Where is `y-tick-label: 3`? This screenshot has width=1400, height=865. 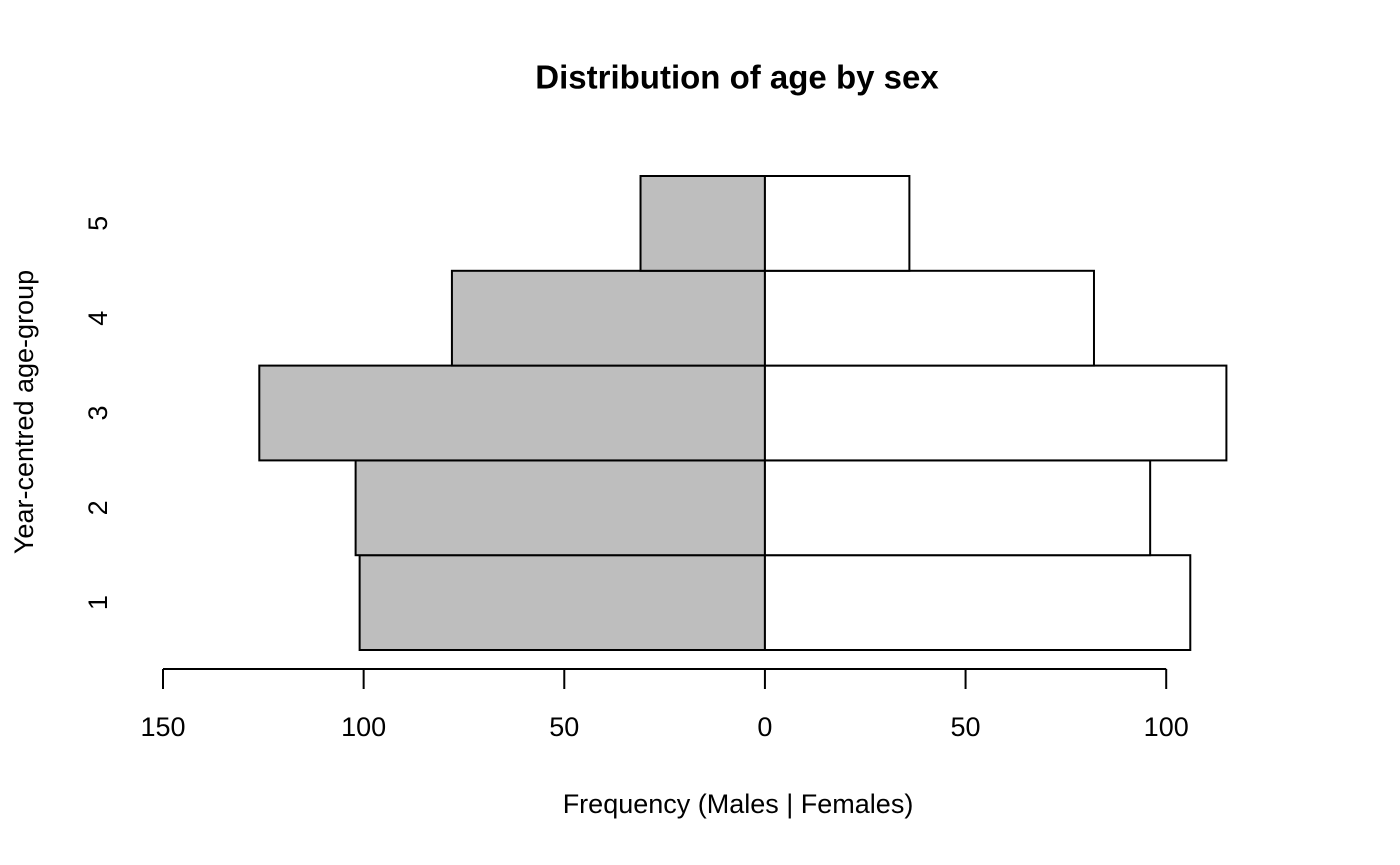 y-tick-label: 3 is located at coordinates (98, 412).